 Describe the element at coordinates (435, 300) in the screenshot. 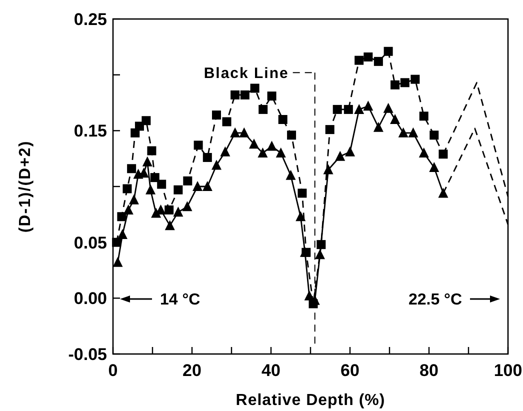

I see `annotation: 22.5 °C` at that location.